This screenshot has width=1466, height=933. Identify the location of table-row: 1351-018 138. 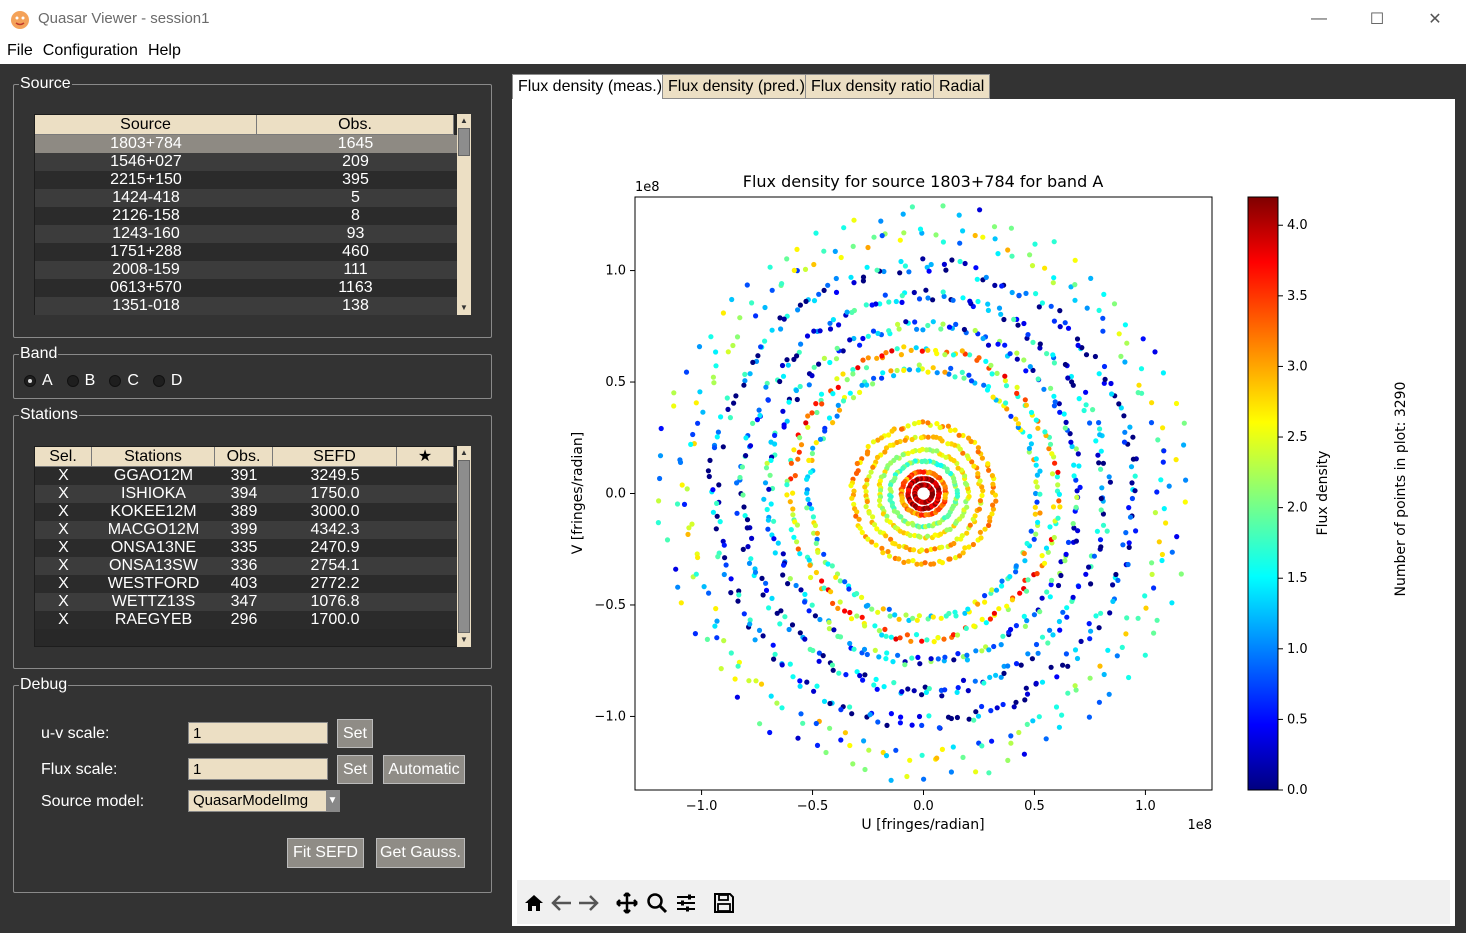
(252, 306).